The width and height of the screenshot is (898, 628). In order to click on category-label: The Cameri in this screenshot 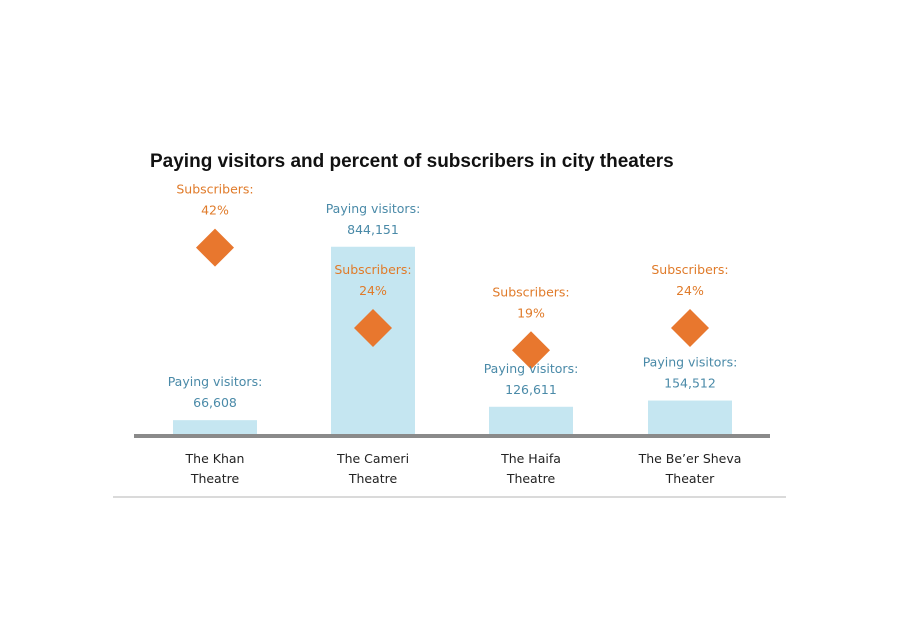, I will do `click(372, 458)`.